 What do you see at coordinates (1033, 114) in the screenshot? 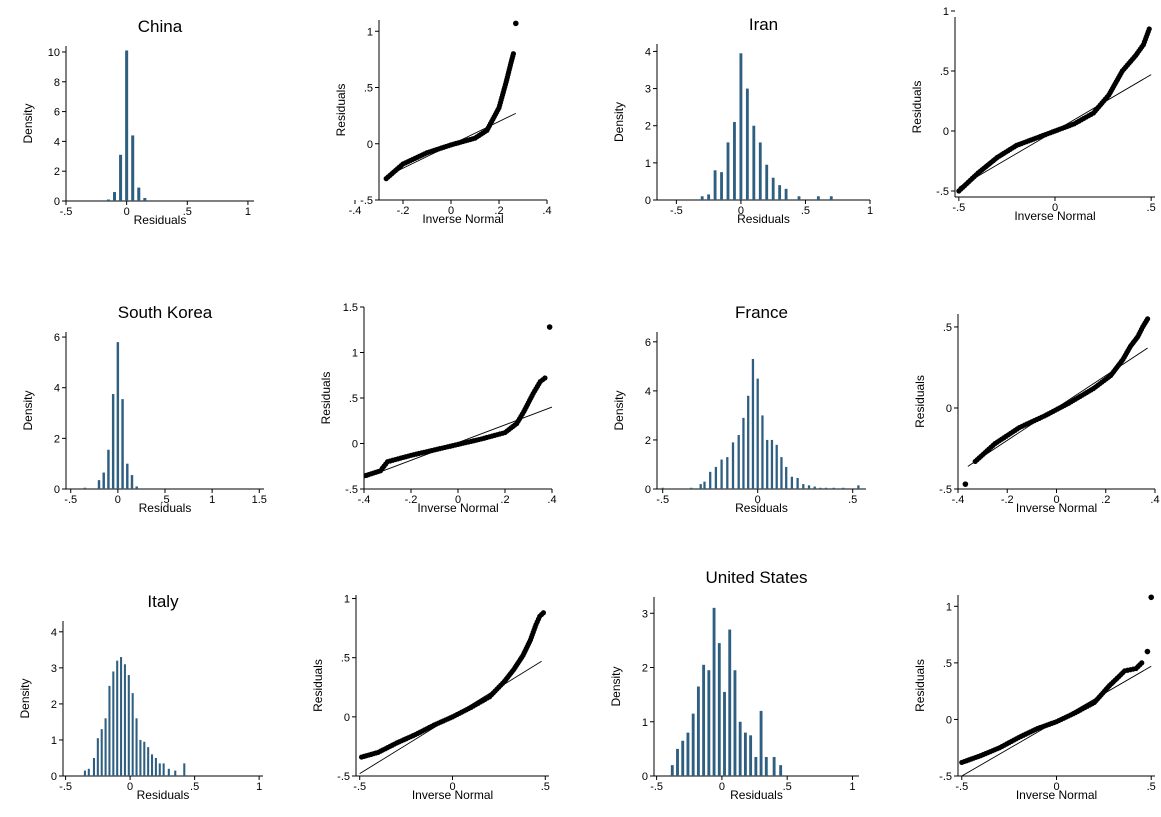
I see `panel-4: -.5 0 .5 1 -.5 0 .5 Inverse Normal Residuals` at bounding box center [1033, 114].